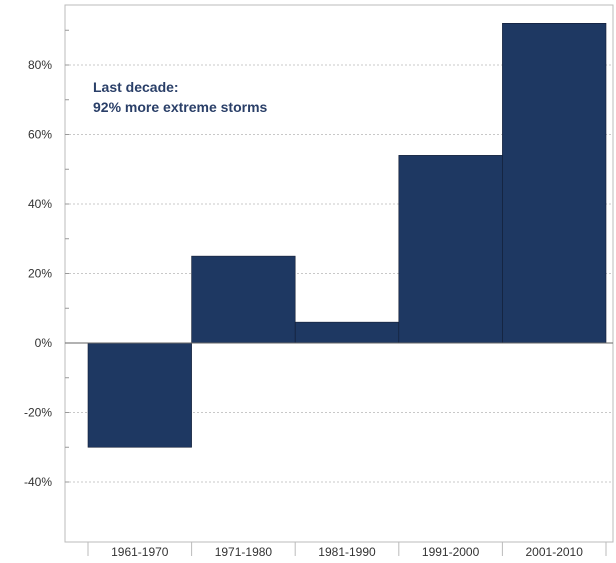  Describe the element at coordinates (38, 482) in the screenshot. I see `y-tick-label: -40%` at that location.